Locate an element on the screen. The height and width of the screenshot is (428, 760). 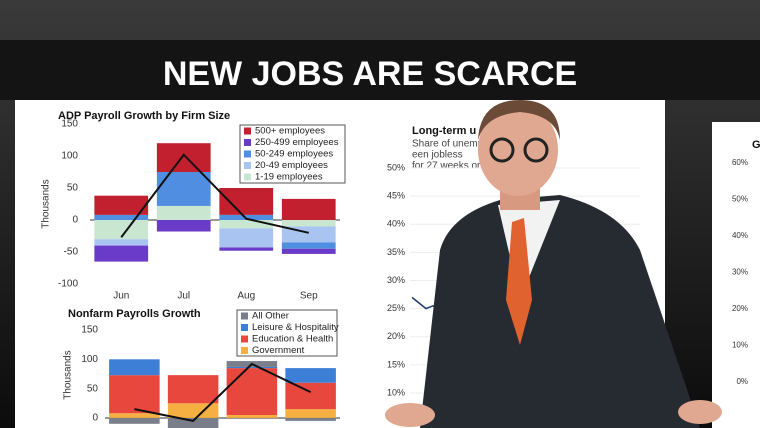
legend-label: 500+ employees is located at coordinates (290, 131).